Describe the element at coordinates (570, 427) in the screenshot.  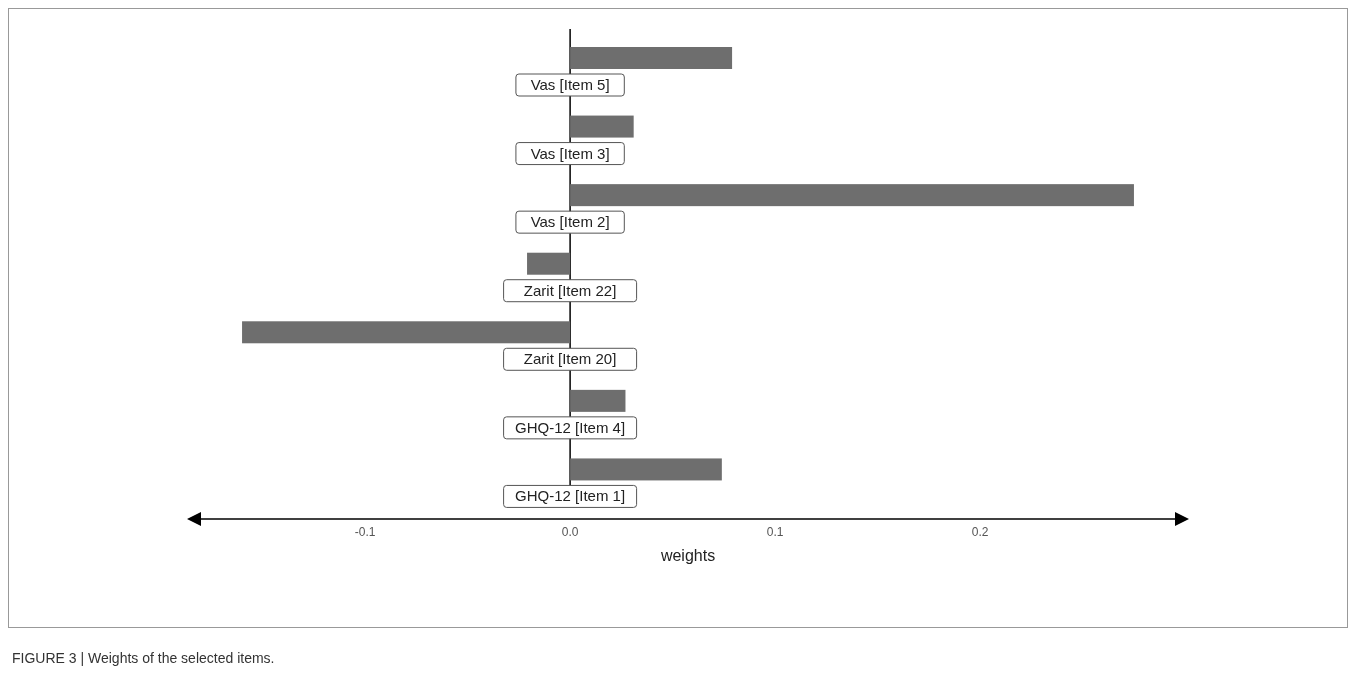
I see `y-tick-label: GHQ-12 [Item 4]` at that location.